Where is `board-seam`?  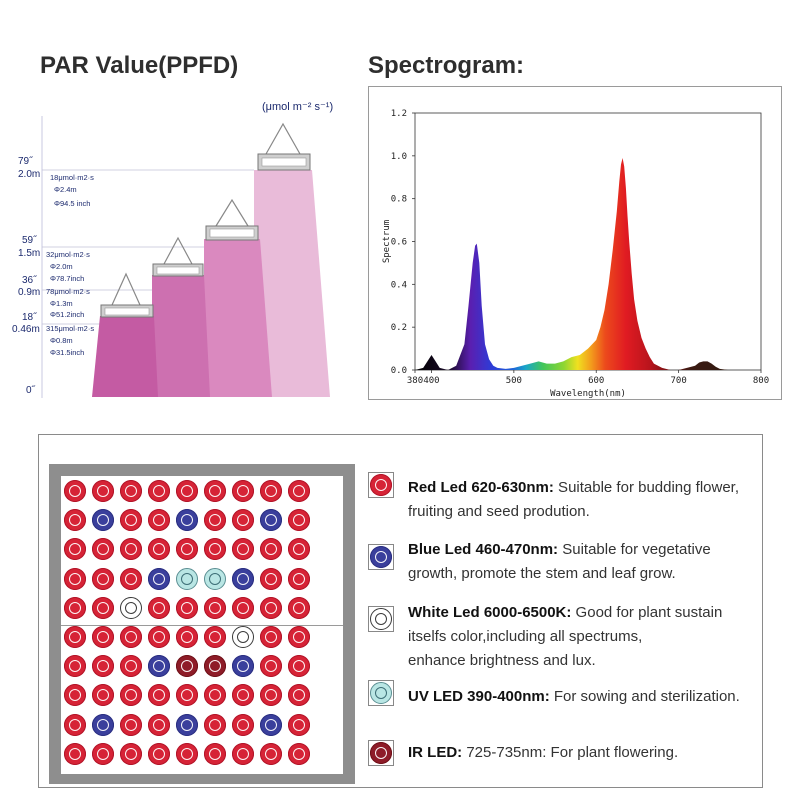 board-seam is located at coordinates (202, 625).